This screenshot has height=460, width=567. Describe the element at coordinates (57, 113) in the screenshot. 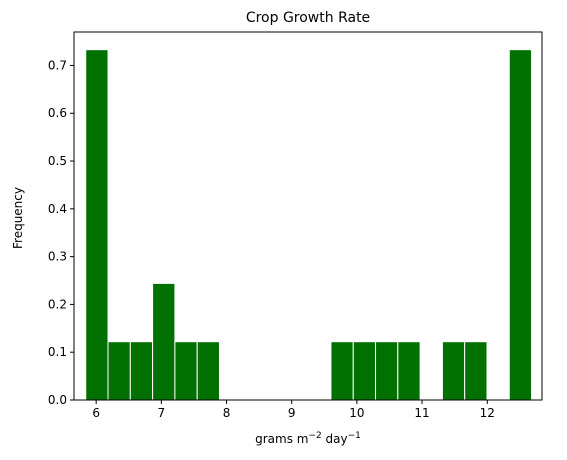

I see `y-tick-label: 0.6` at that location.